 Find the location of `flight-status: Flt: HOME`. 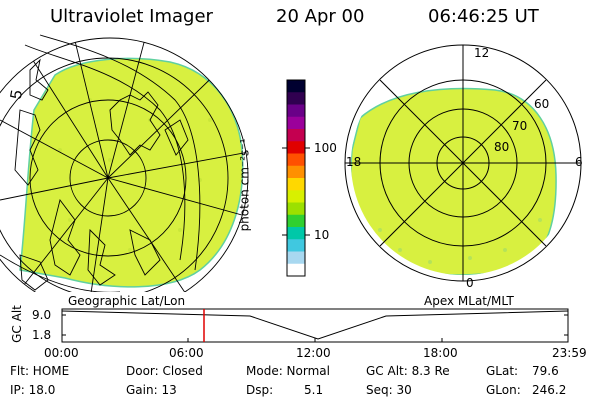

flight-status: Flt: HOME is located at coordinates (40, 371).